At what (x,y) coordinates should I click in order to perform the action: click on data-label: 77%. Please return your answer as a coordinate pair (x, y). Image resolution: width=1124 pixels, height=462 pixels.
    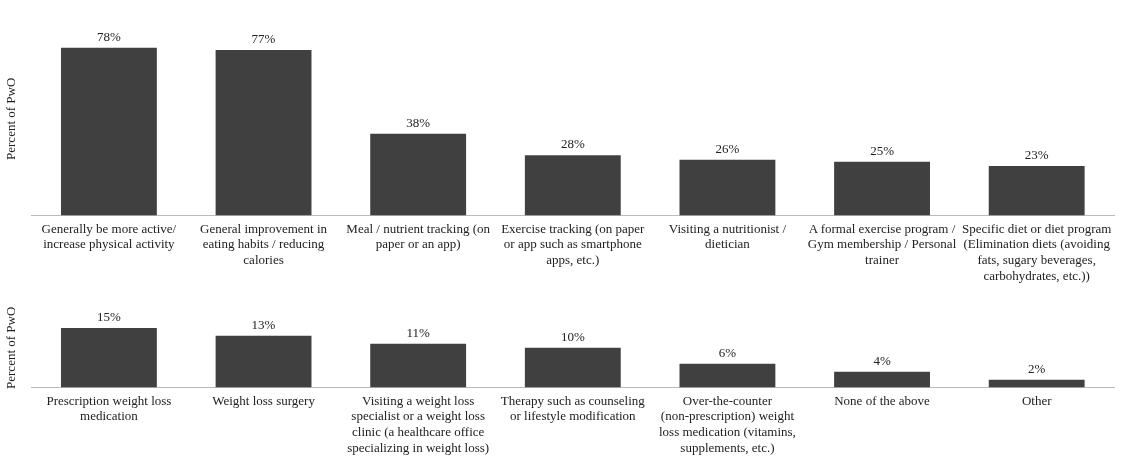
    Looking at the image, I should click on (263, 38).